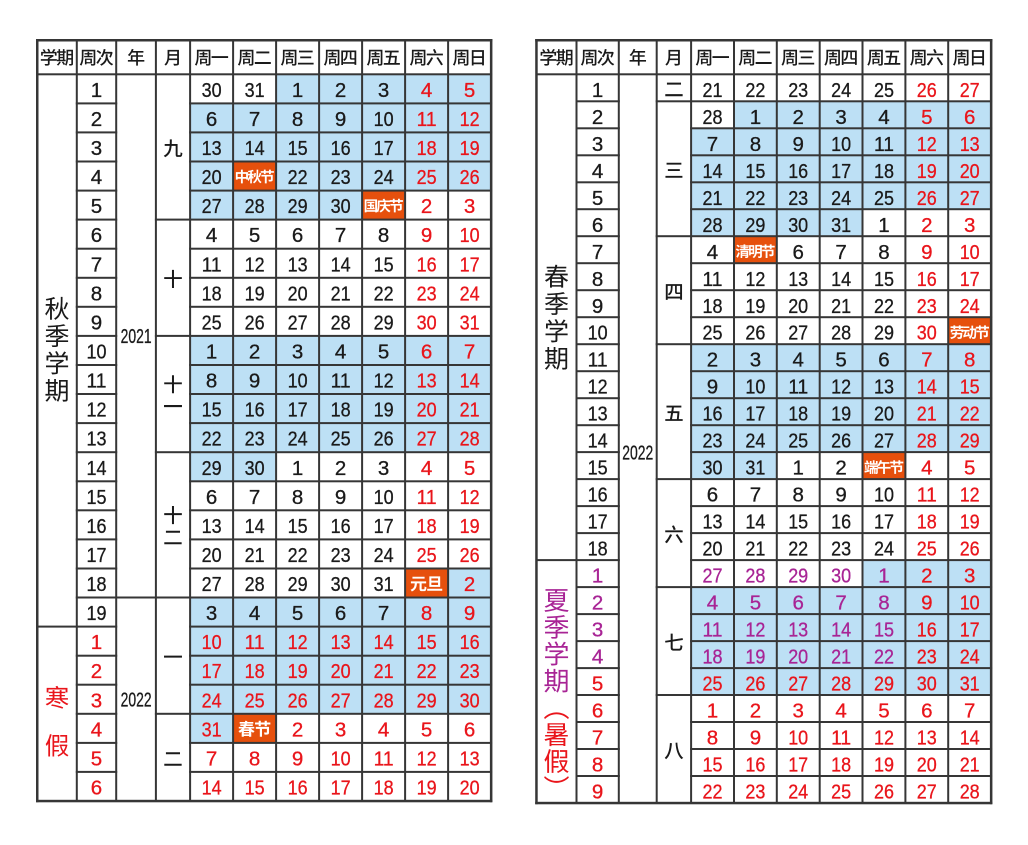 Image resolution: width=1028 pixels, height=845 pixels. Describe the element at coordinates (212, 468) in the screenshot. I see `svg-text: 29` at that location.